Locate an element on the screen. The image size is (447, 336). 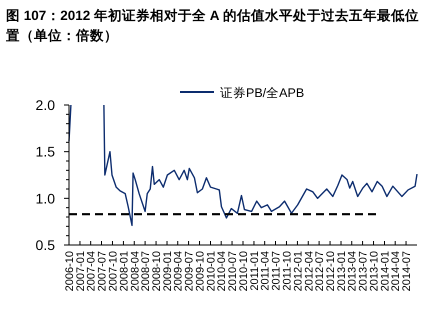
x-tick-label: 2010-07 is located at coordinates (233, 271).